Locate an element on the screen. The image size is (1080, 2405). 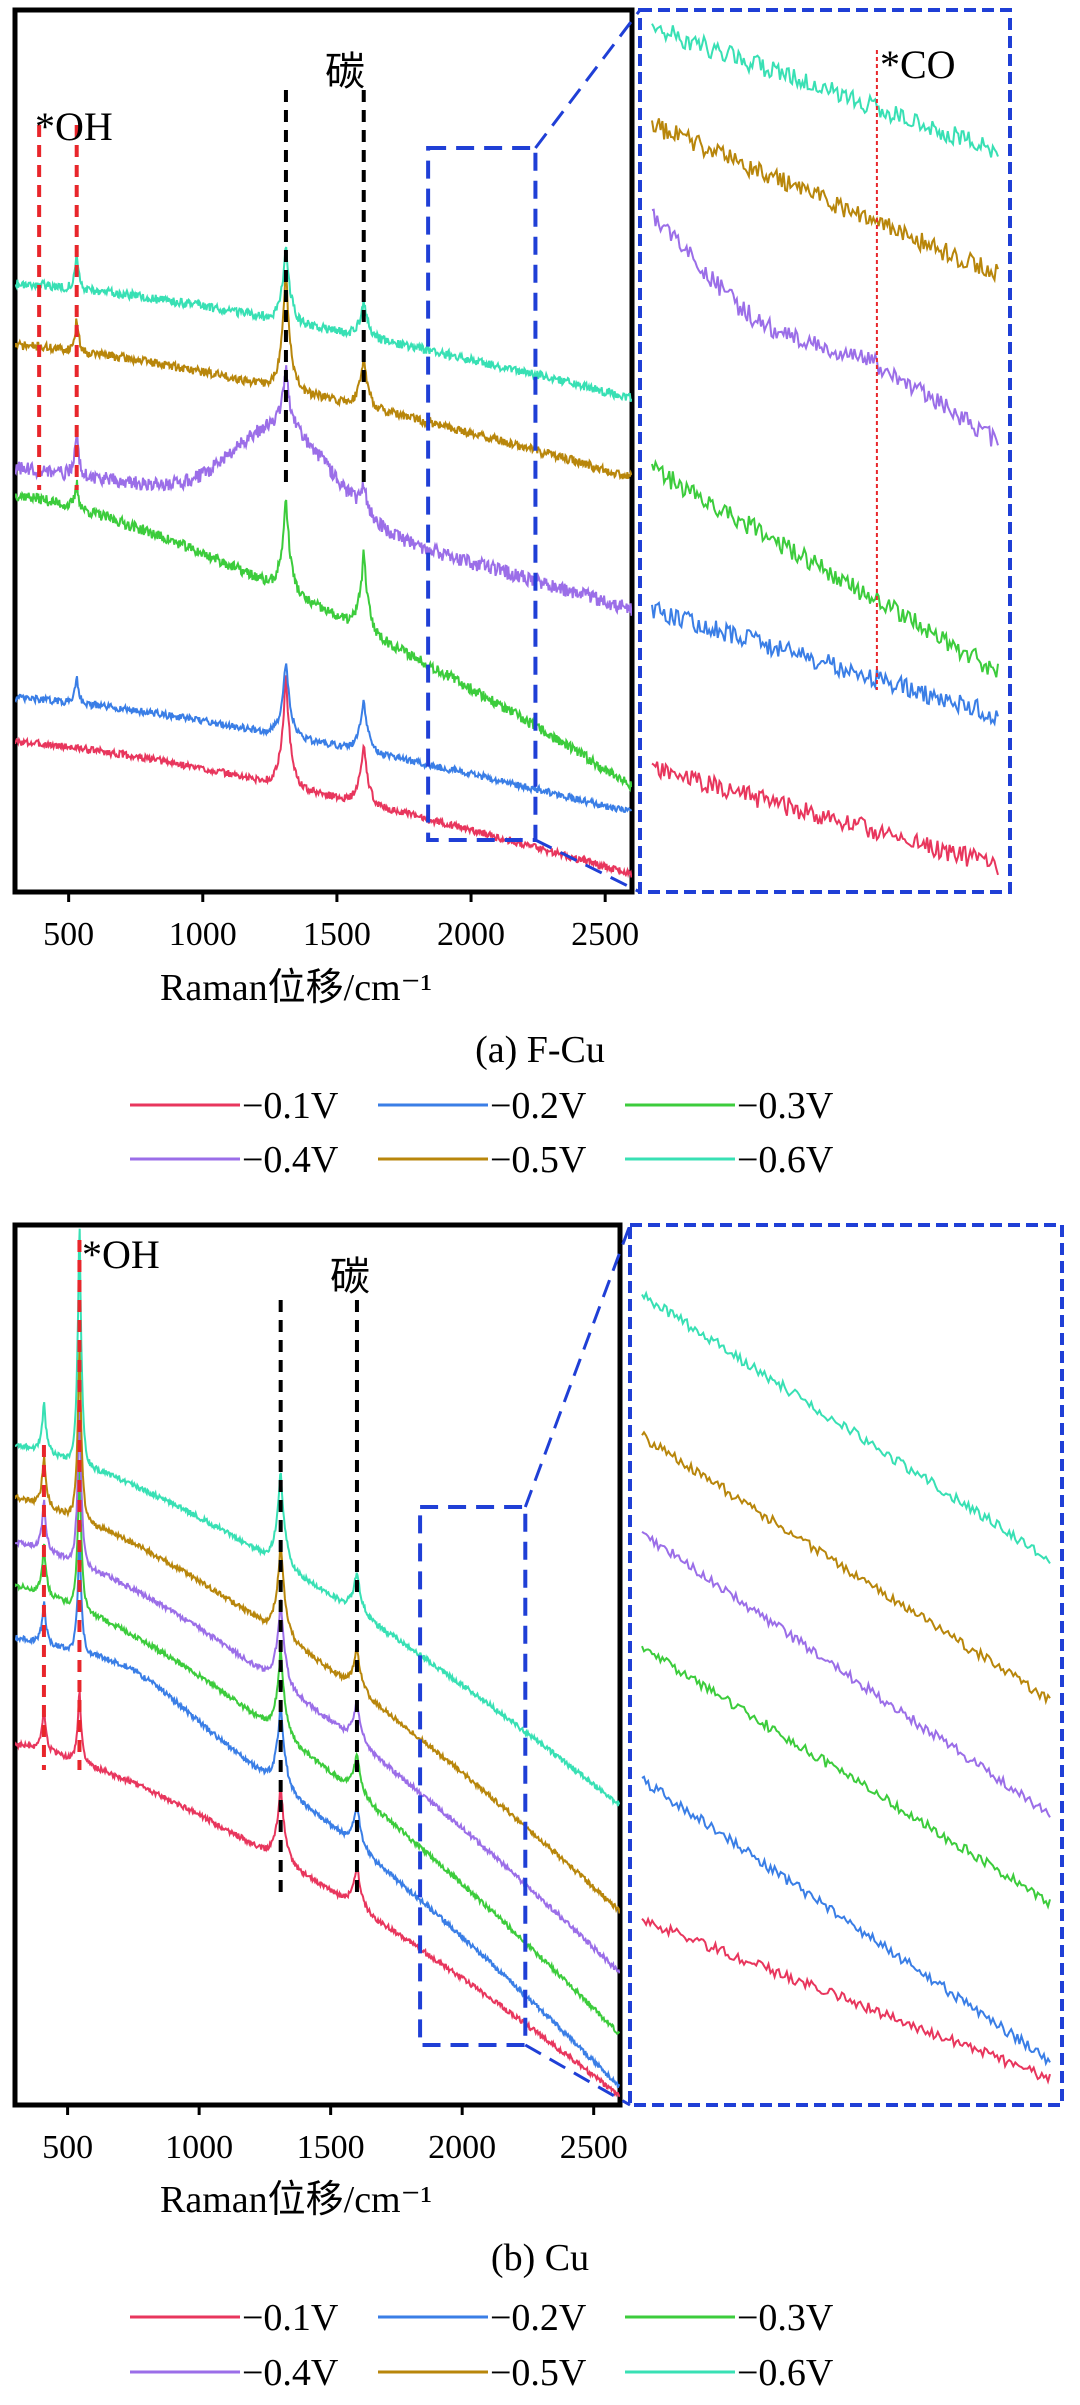
figure-caption: (a) F-Cu is located at coordinates (540, 1050).